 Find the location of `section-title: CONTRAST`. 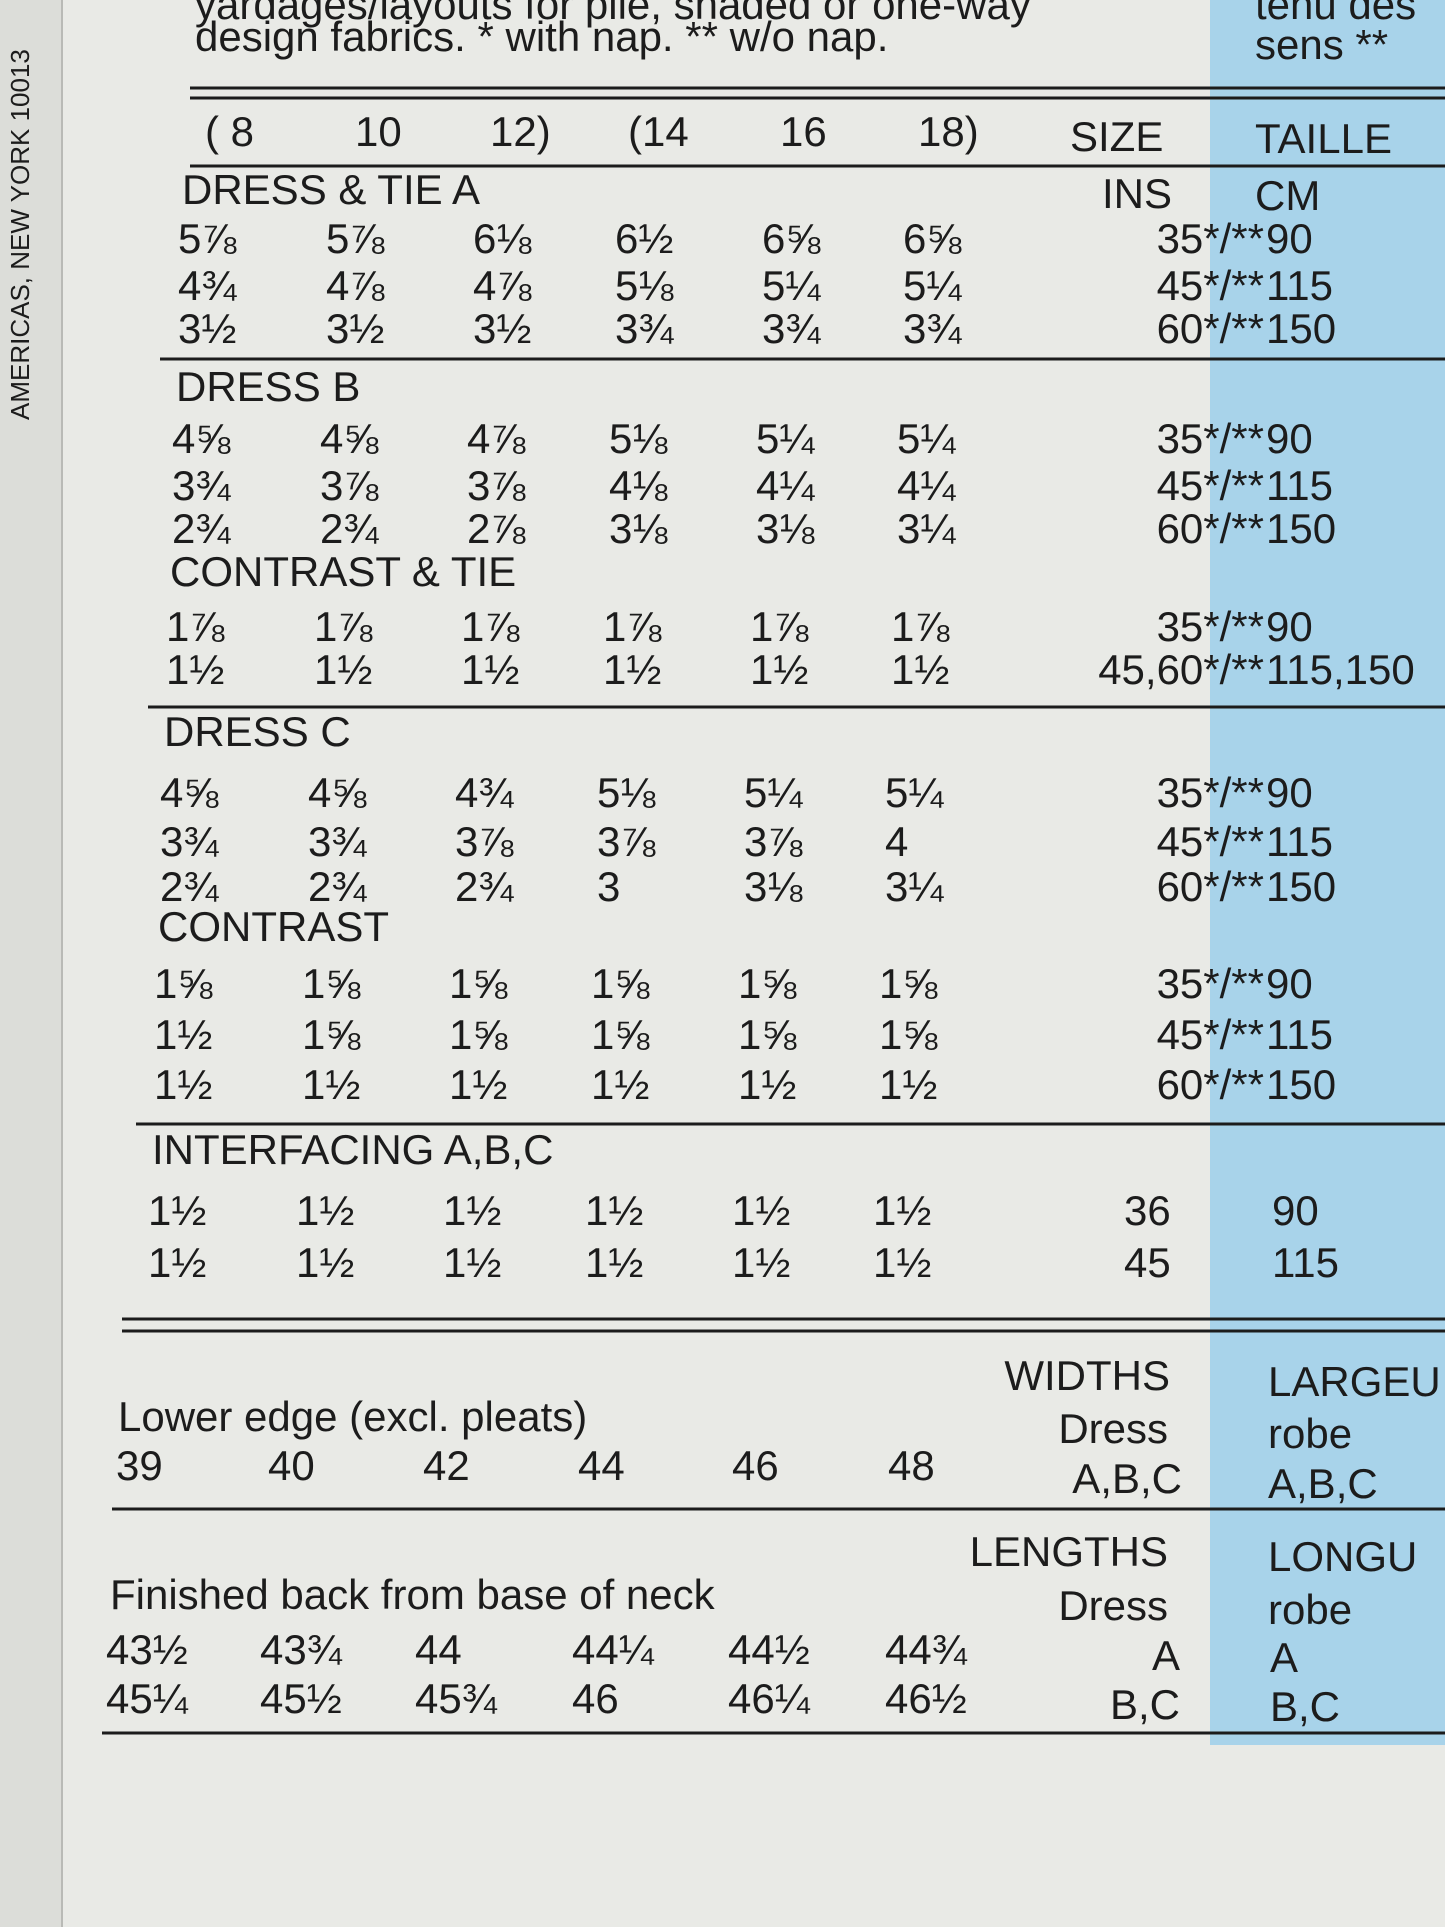

section-title: CONTRAST is located at coordinates (273, 926).